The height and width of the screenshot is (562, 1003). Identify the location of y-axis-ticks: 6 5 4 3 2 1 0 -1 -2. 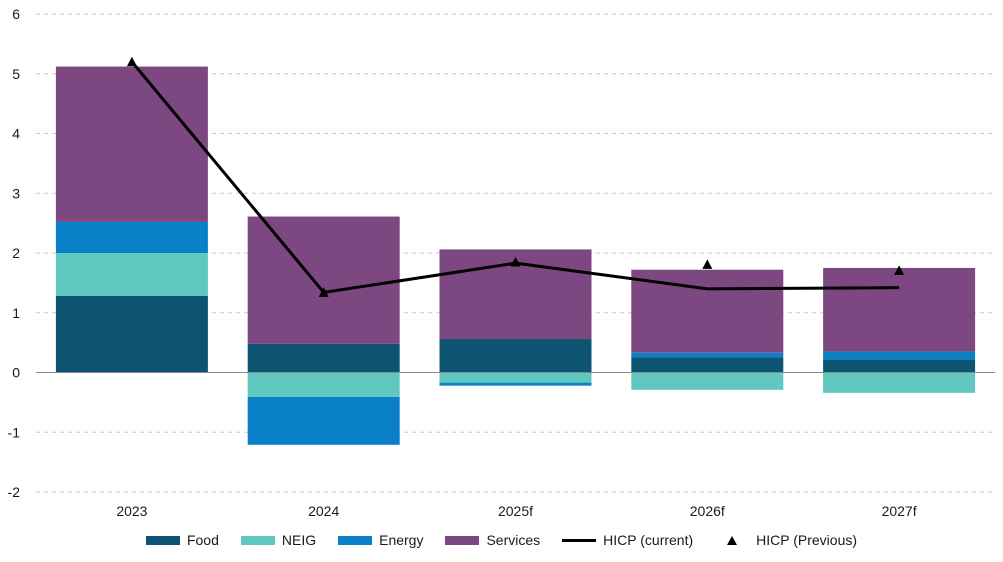
(14, 253).